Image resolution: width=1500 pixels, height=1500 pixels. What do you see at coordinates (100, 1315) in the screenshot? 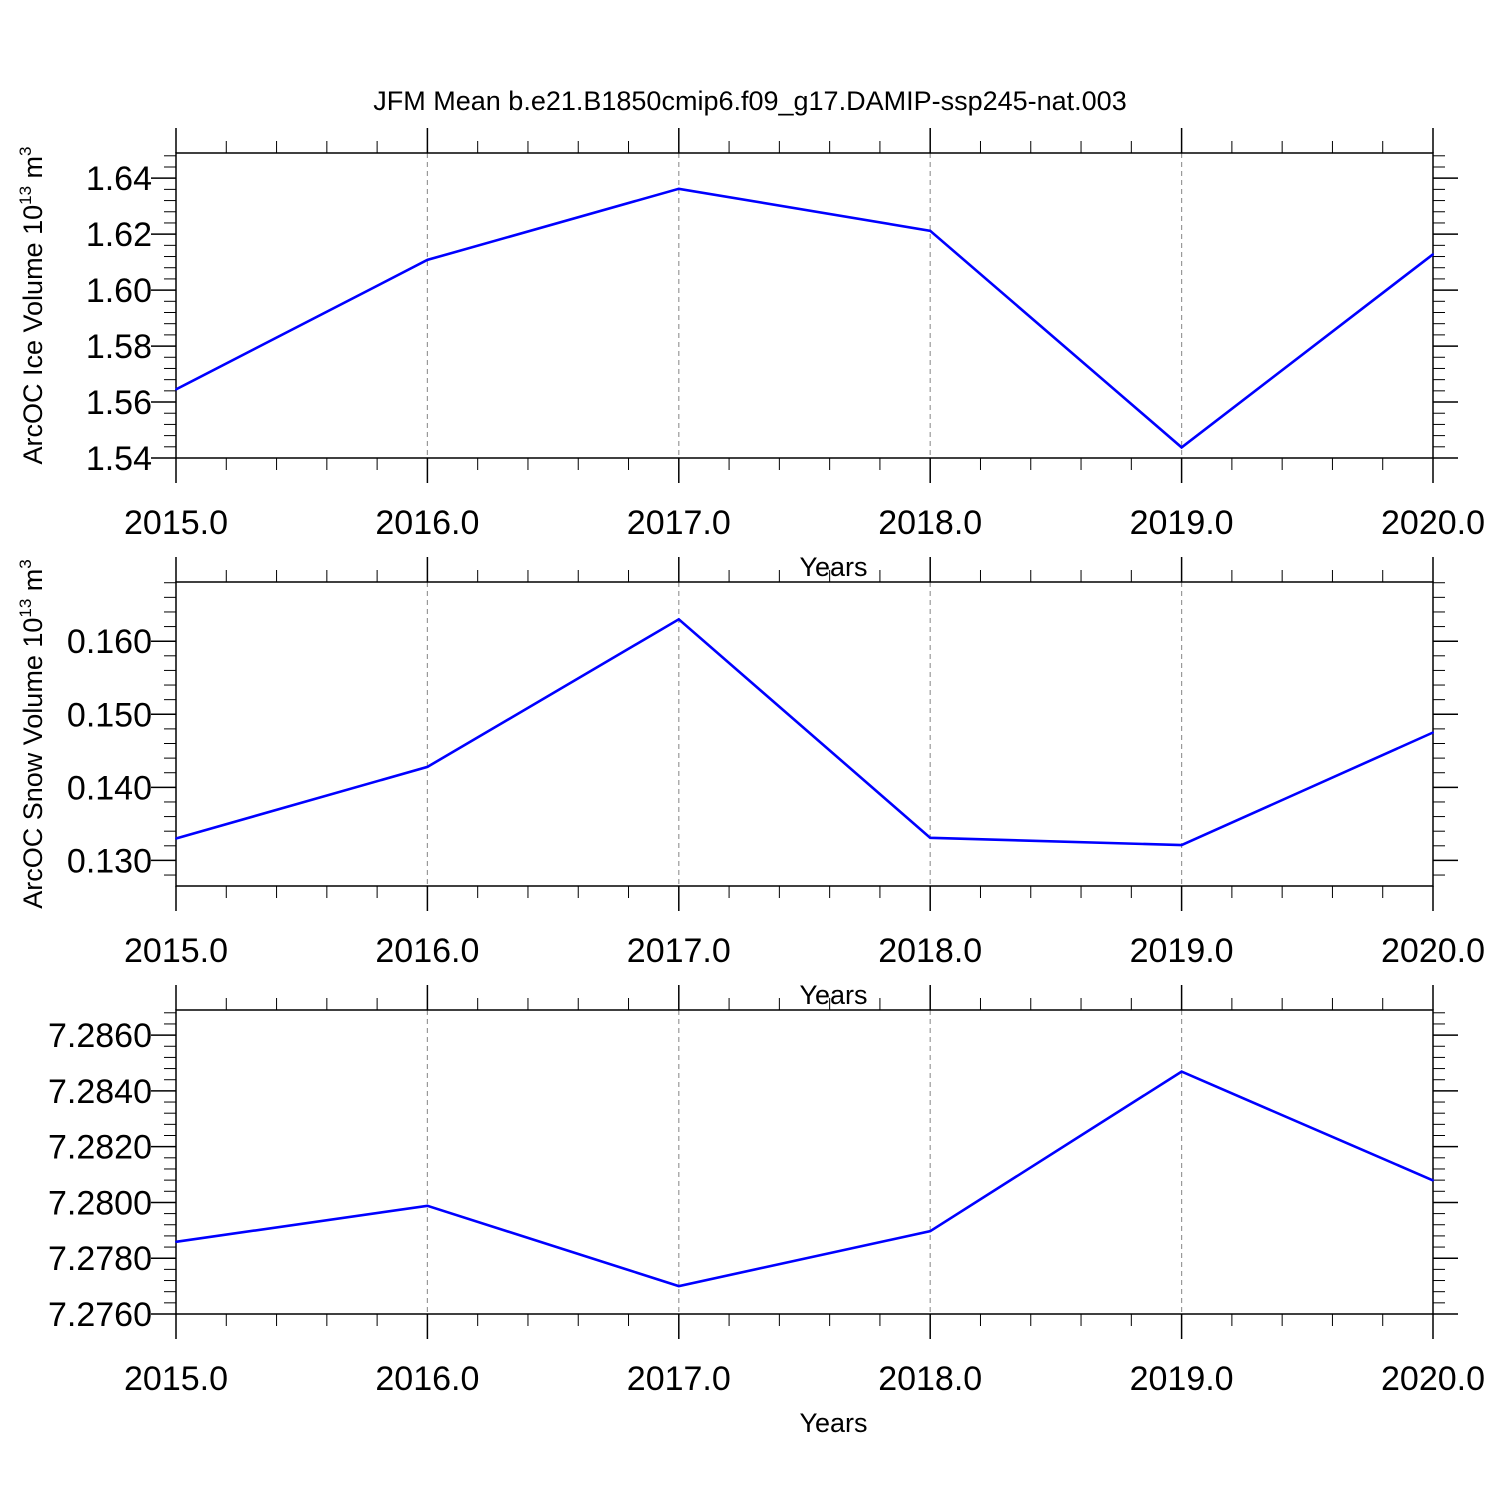
I see `y-tick-label: 7.2760` at bounding box center [100, 1315].